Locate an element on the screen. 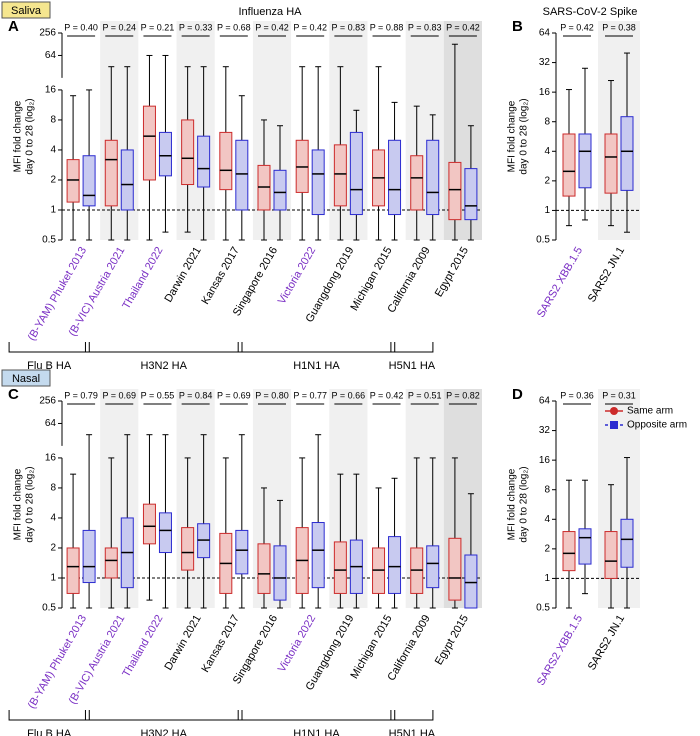  group-label: H1N1 HA is located at coordinates (316, 366).